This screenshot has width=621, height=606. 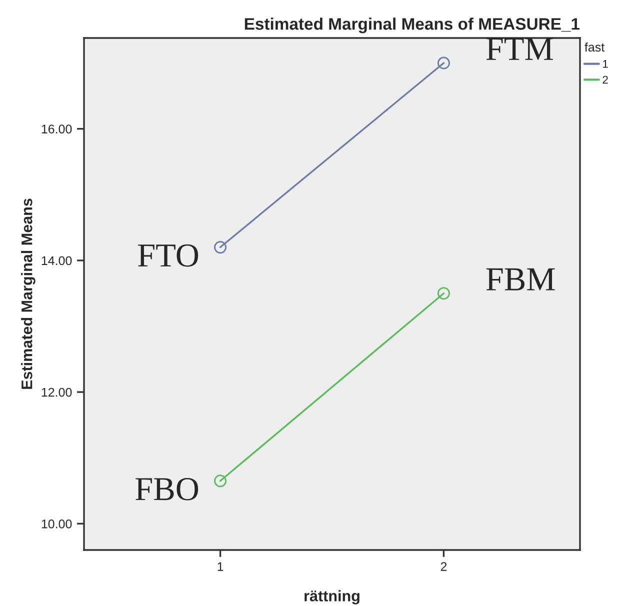 What do you see at coordinates (28, 293) in the screenshot?
I see `y-axis-title: Estimated Marginal Means` at bounding box center [28, 293].